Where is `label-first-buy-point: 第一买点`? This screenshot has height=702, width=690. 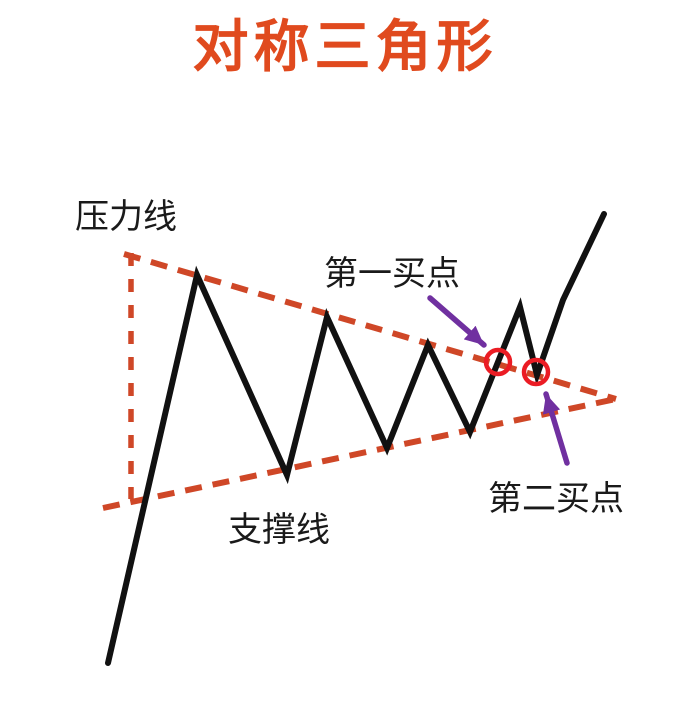 label-first-buy-point: 第一买点 is located at coordinates (392, 274).